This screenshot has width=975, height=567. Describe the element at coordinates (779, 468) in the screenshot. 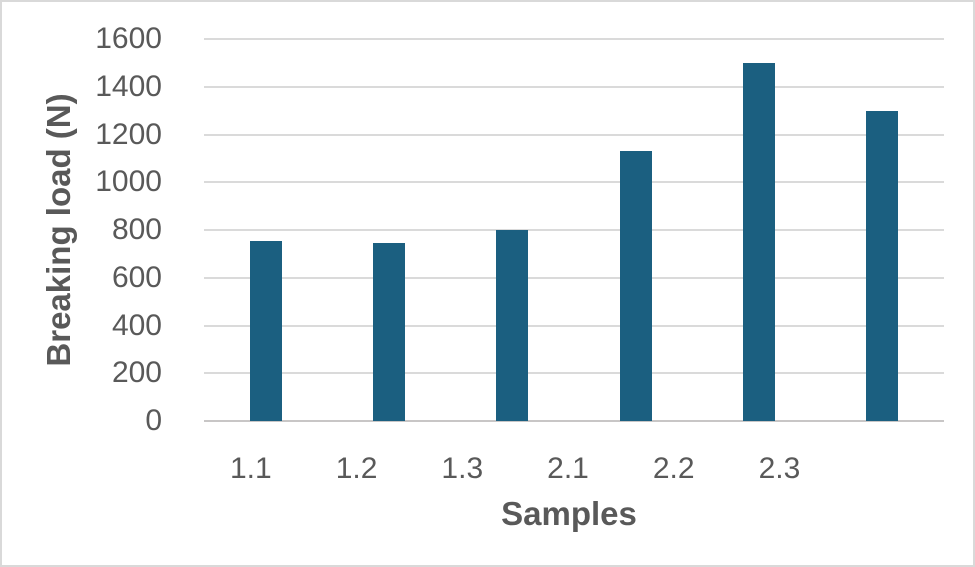

I see `x-label-2.3: 2.3` at that location.